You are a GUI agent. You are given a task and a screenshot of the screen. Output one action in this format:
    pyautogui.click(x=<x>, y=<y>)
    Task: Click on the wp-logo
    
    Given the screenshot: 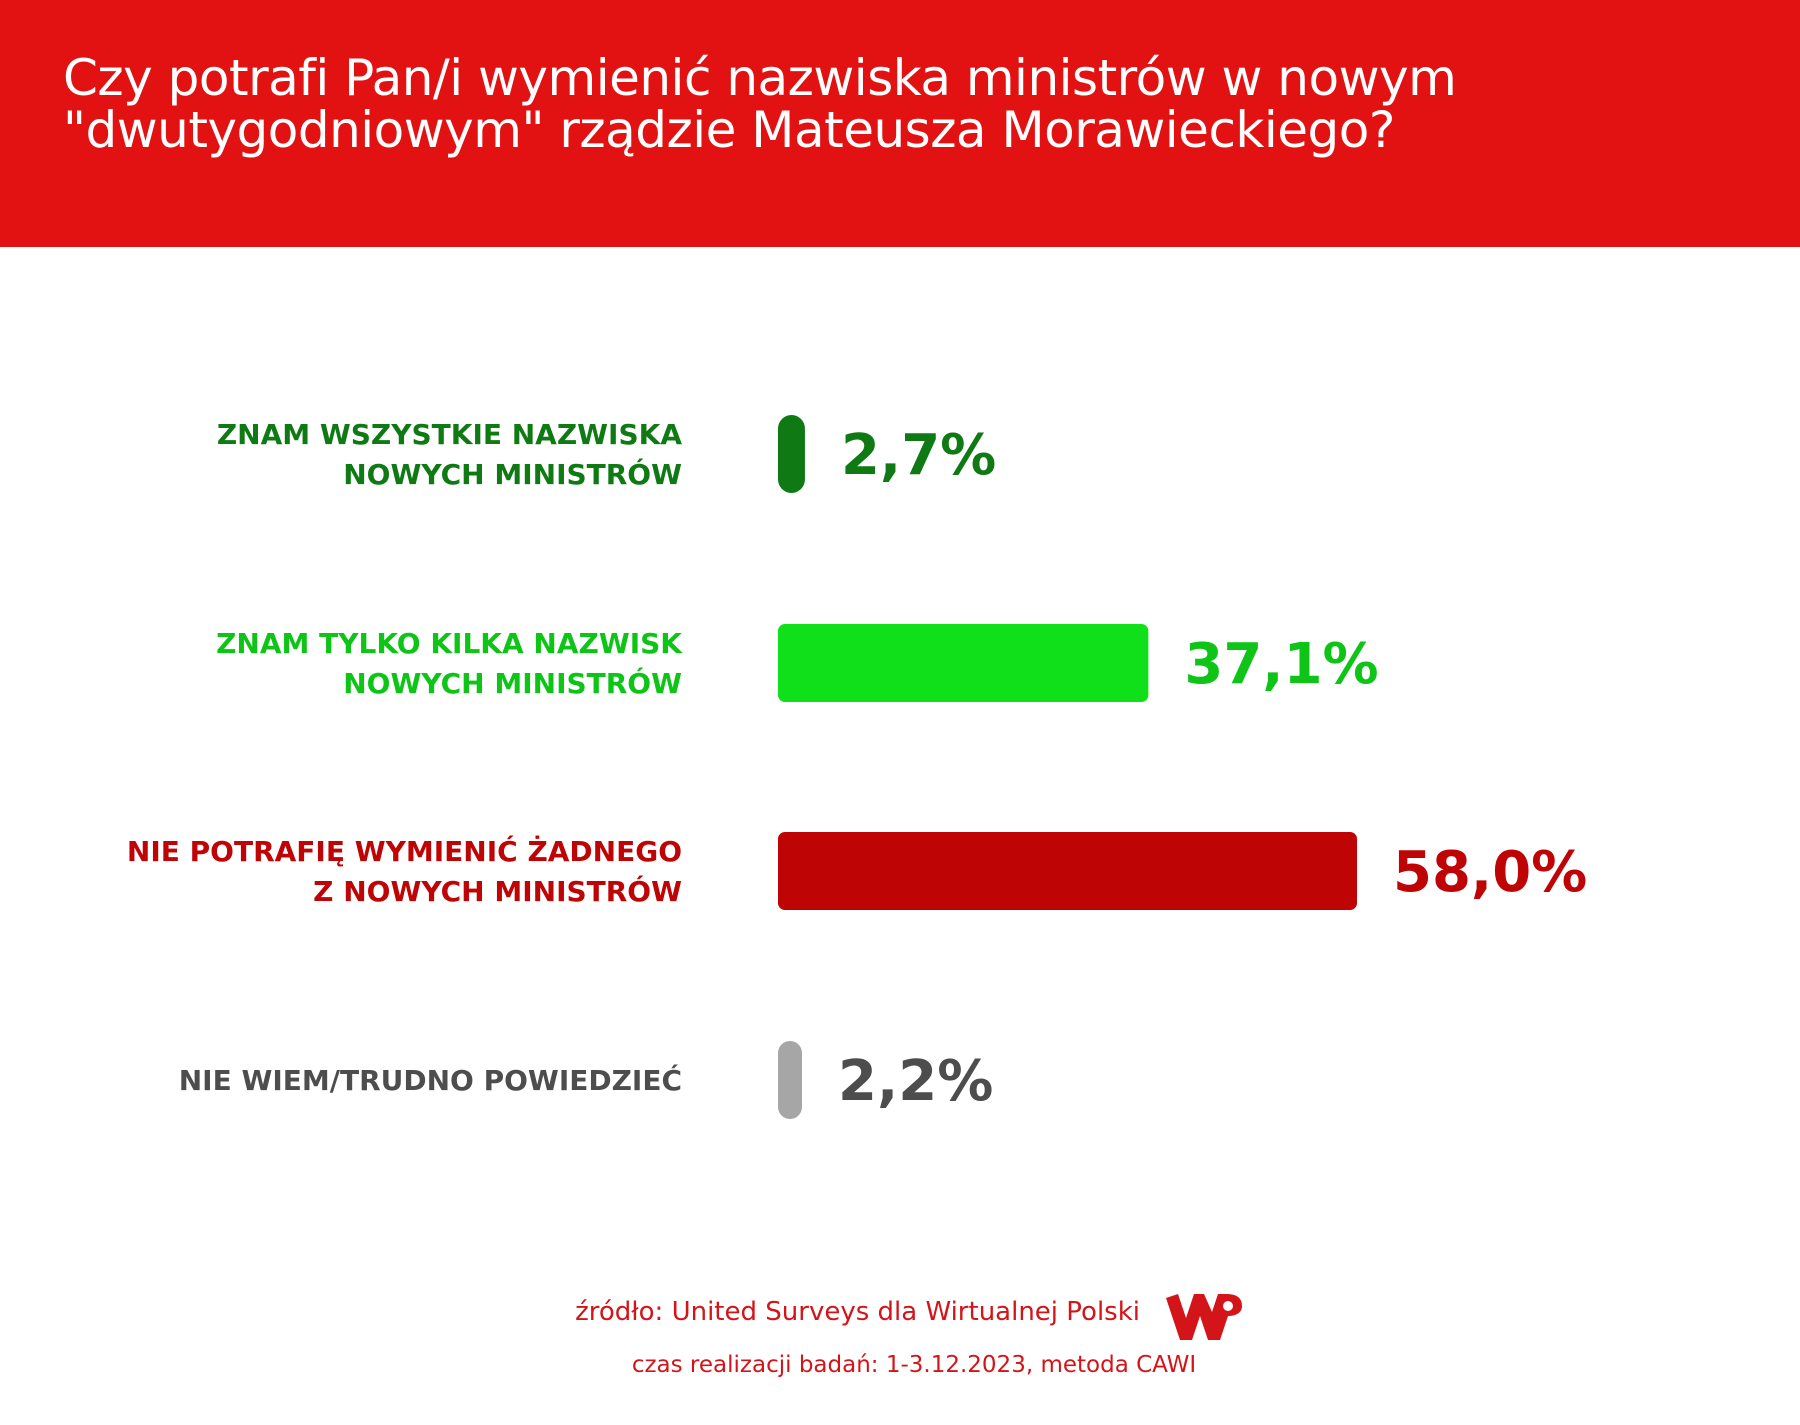 What is the action you would take?
    pyautogui.click(x=1204, y=1317)
    